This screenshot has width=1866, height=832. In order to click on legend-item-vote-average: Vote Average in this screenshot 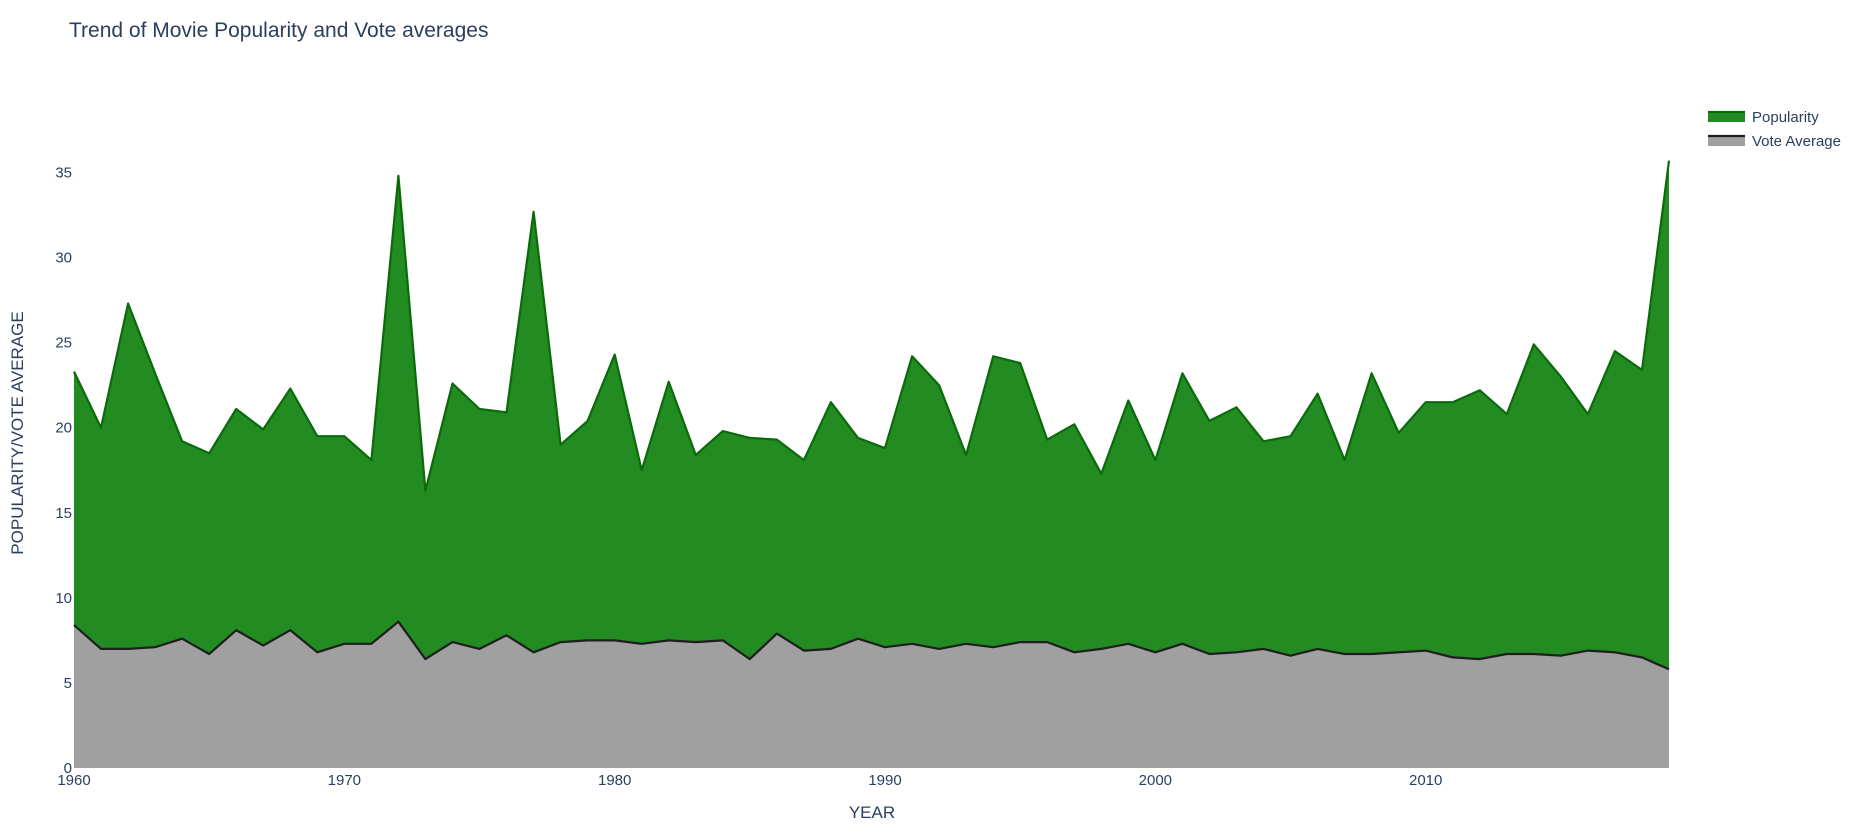, I will do `click(1774, 141)`.